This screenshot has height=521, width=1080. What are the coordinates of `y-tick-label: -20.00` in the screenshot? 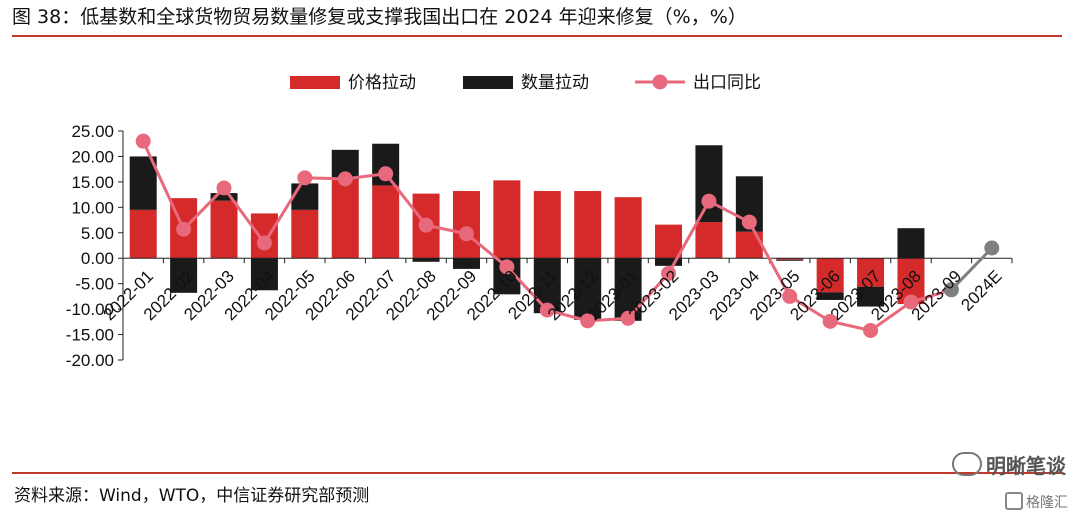 It's located at (90, 360).